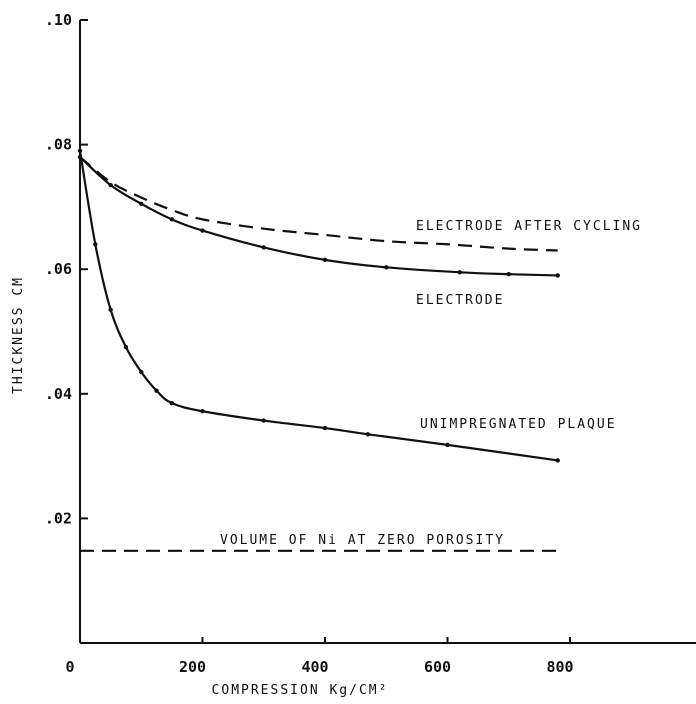 This screenshot has height=704, width=696. I want to click on label-electrode-after-cycling: ELECTRODE AFTER CYCLING, so click(529, 226).